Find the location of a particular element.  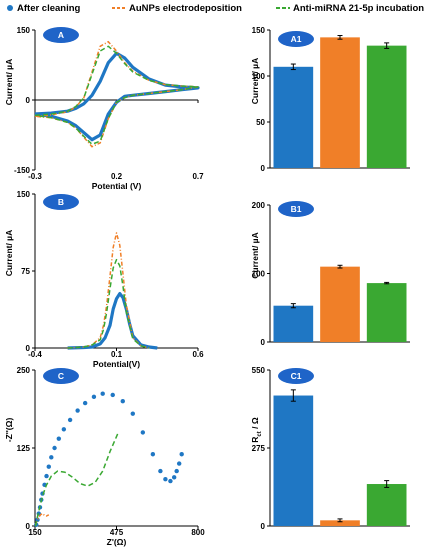

x-tick-label: 800 is located at coordinates (198, 532).